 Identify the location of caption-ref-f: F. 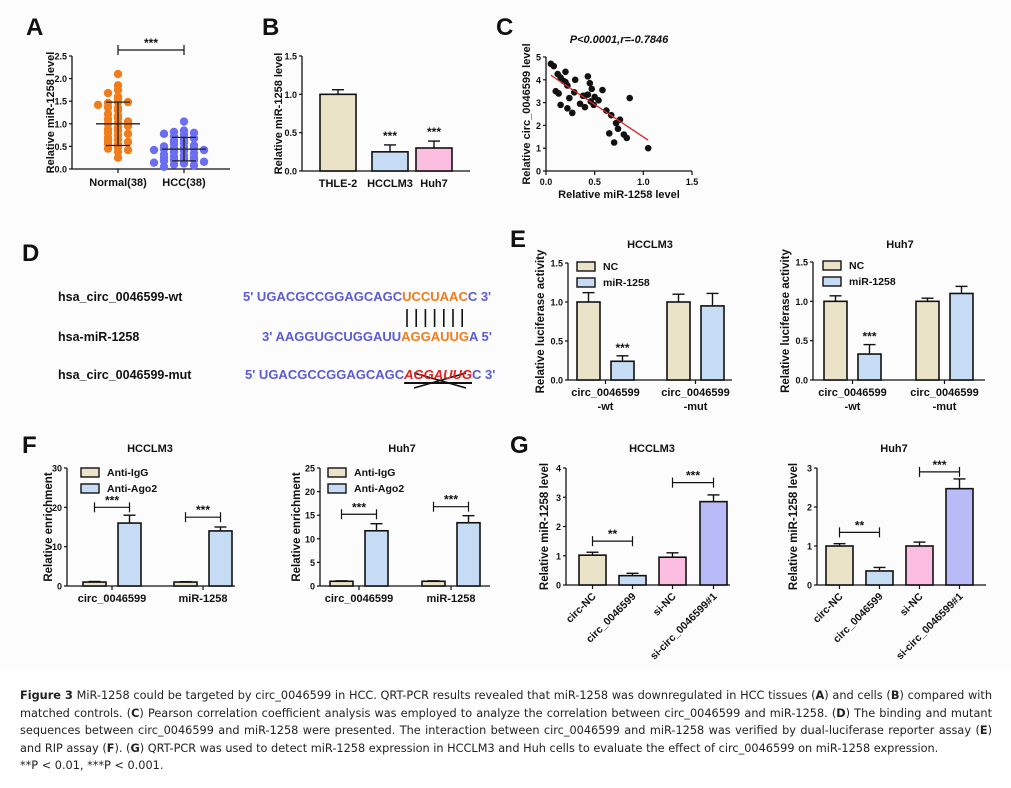
(110, 748).